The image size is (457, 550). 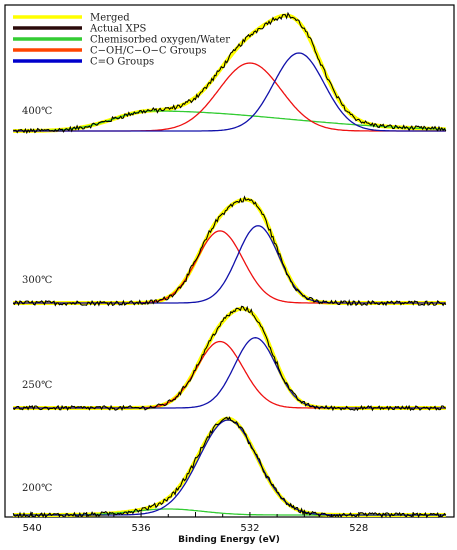 What do you see at coordinates (160, 40) in the screenshot?
I see `legend-label-2: Chemisorbed oxygen/Water` at bounding box center [160, 40].